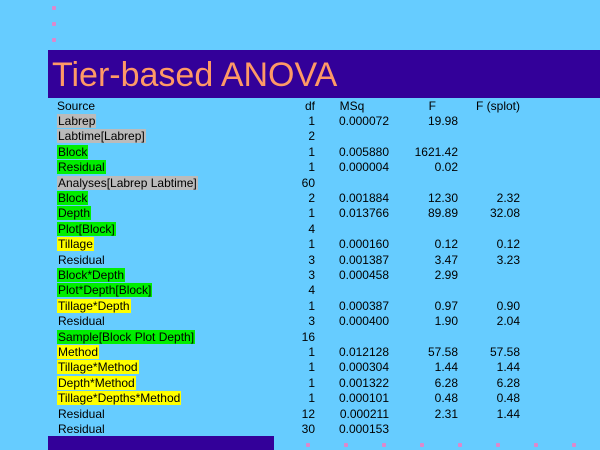  I want to click on f-cell: 19.98, so click(442, 121).